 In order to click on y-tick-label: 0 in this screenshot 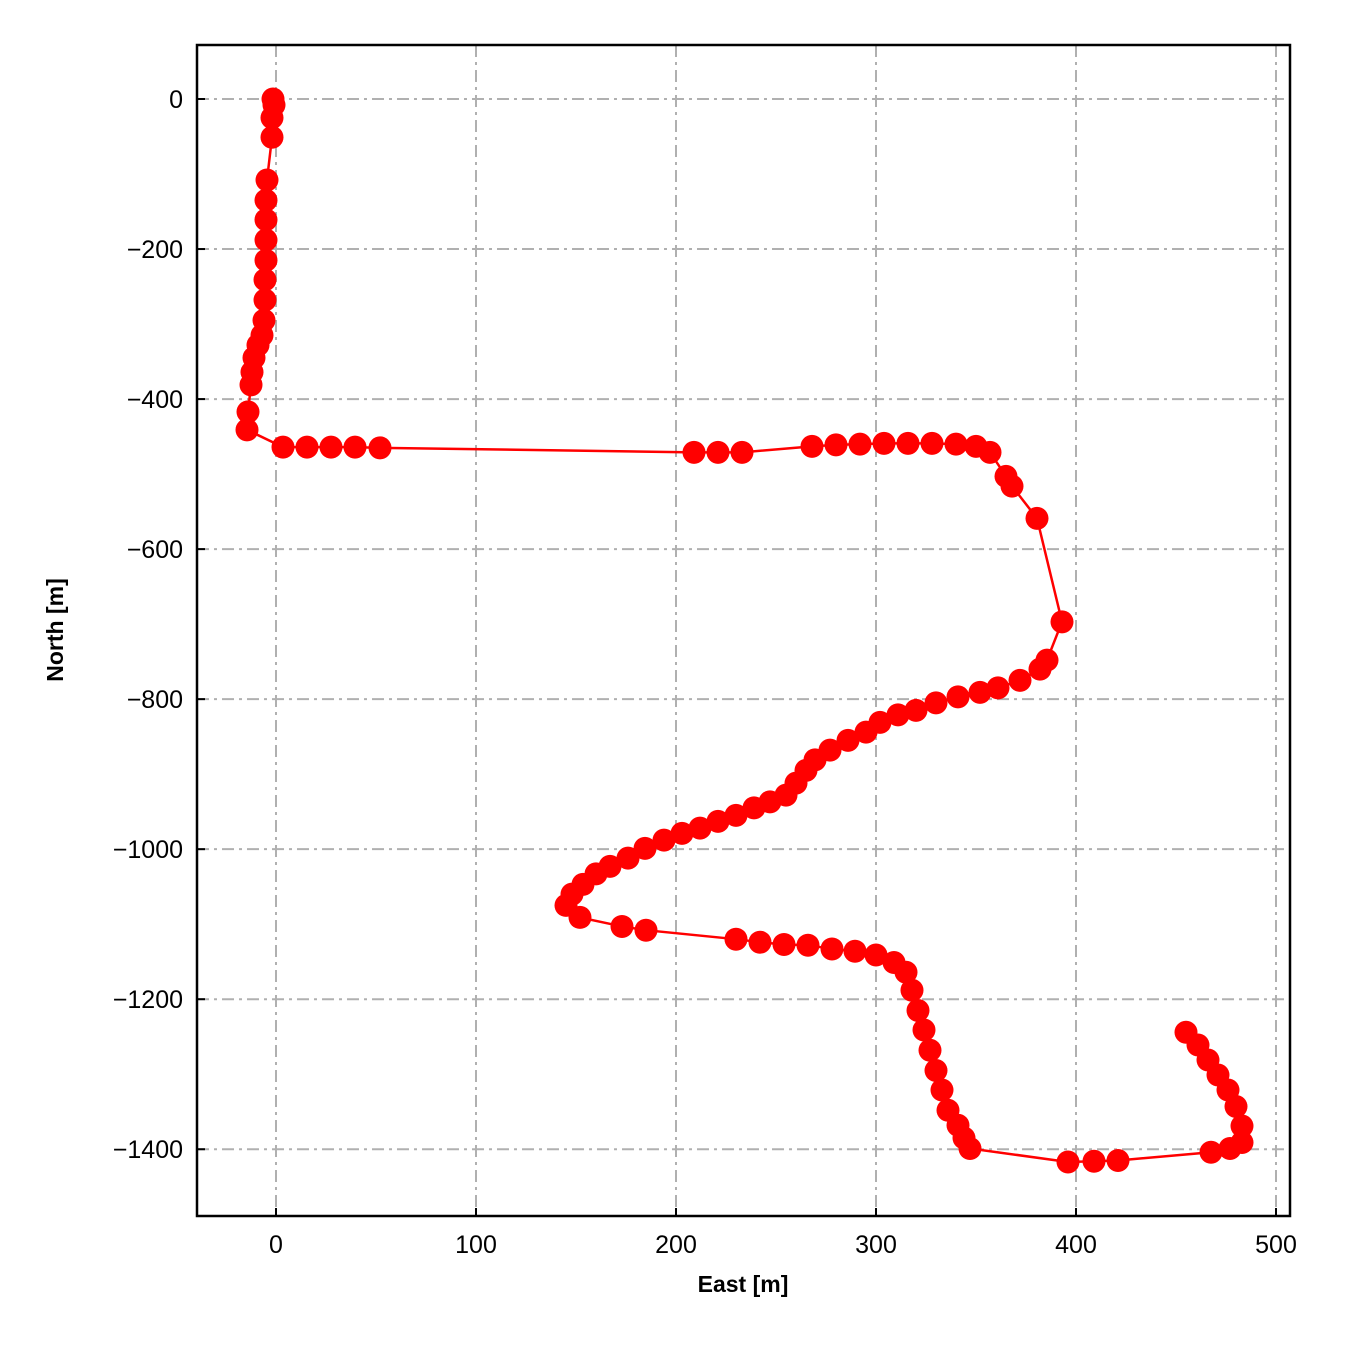, I will do `click(176, 100)`.